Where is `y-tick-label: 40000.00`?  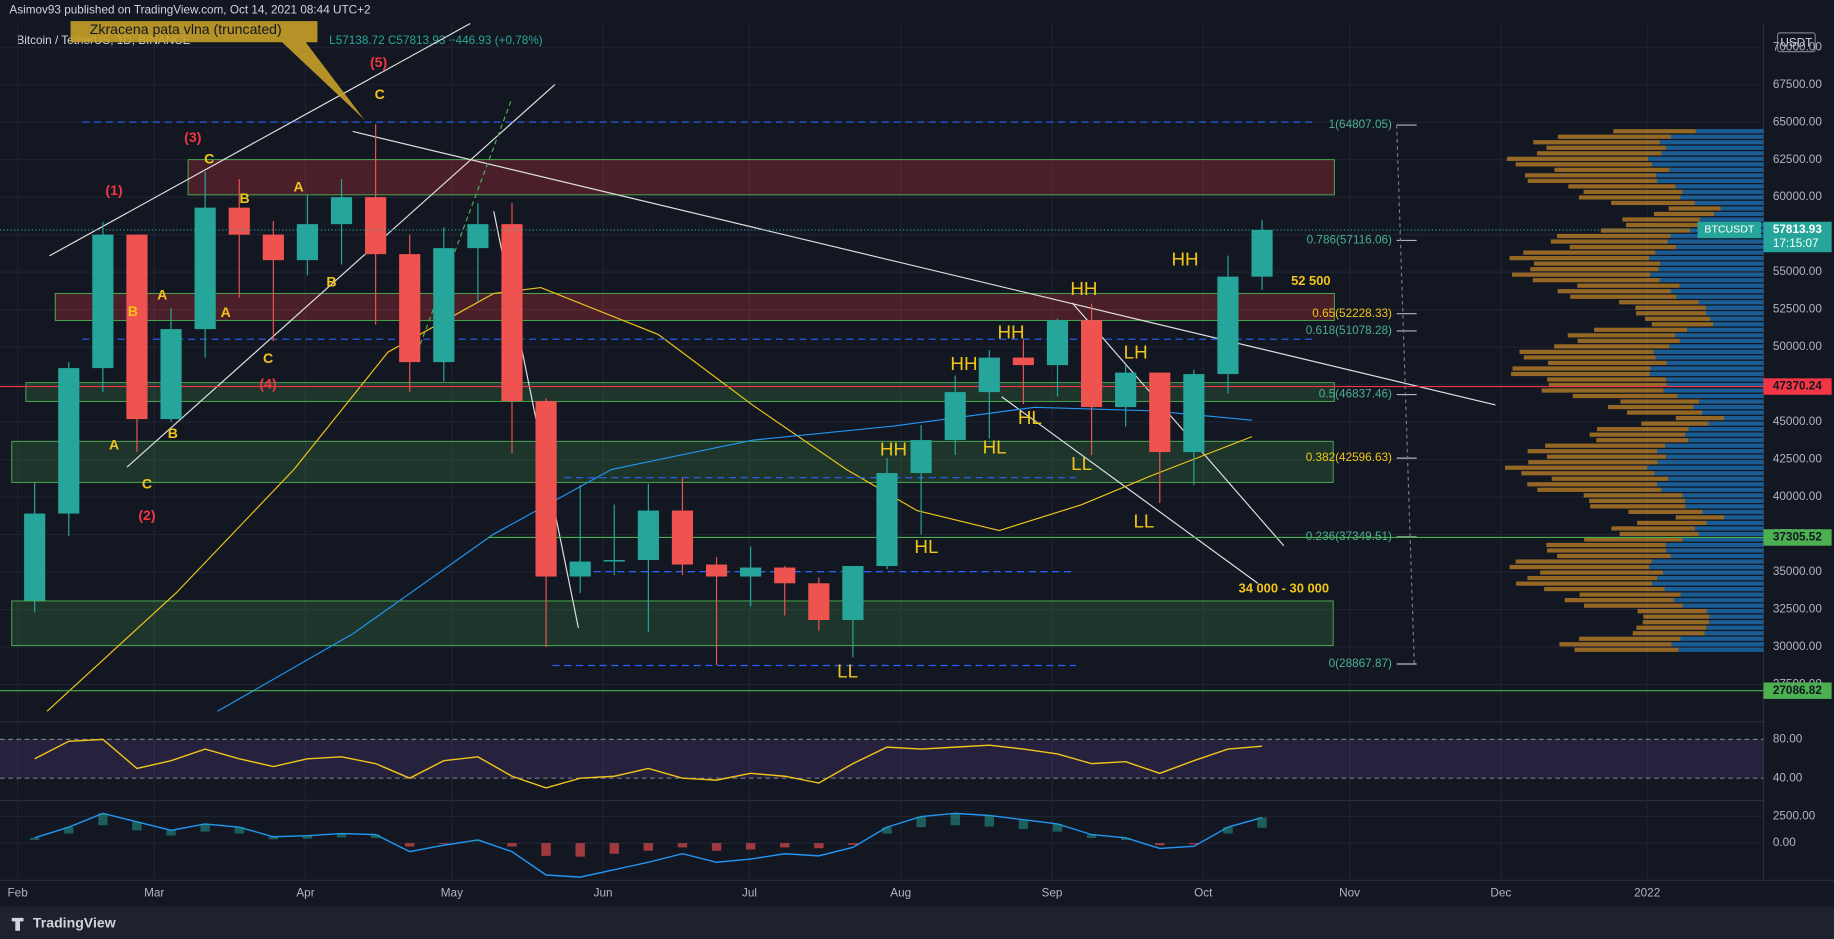
y-tick-label: 40000.00 is located at coordinates (1797, 496).